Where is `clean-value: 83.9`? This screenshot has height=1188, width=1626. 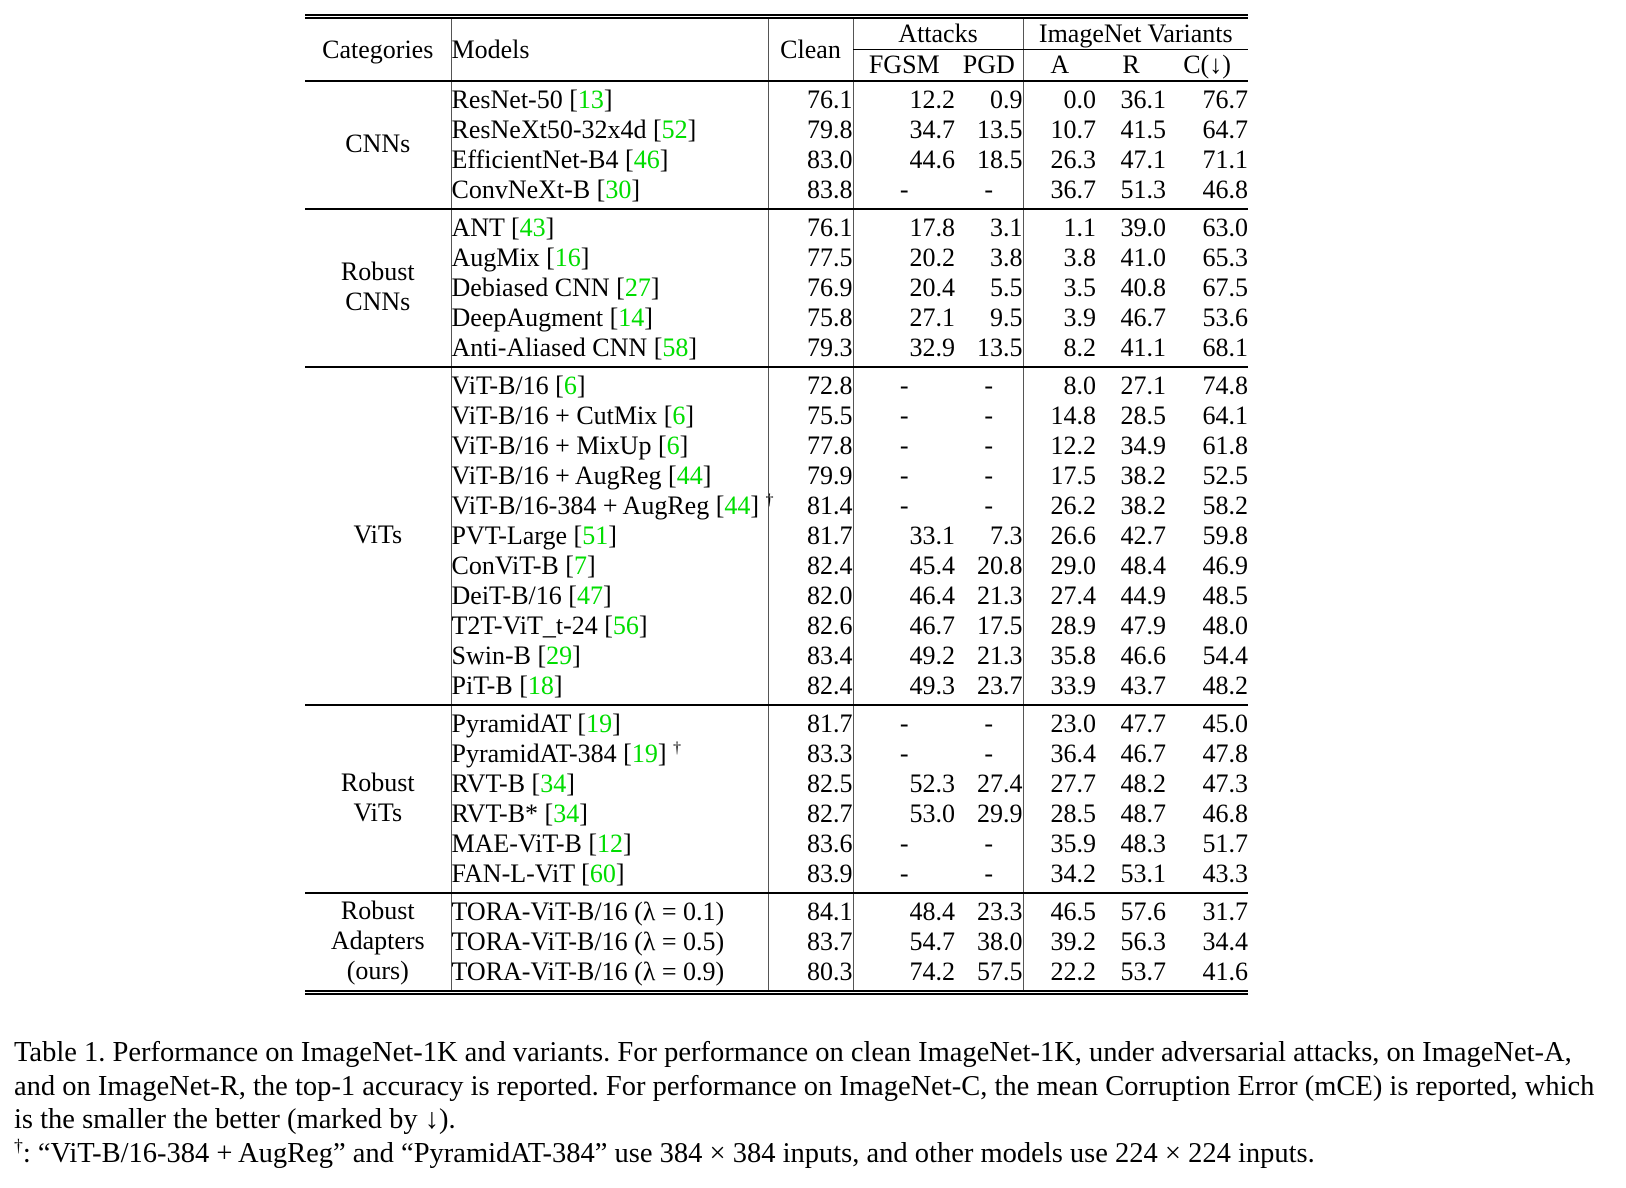
clean-value: 83.9 is located at coordinates (810, 876).